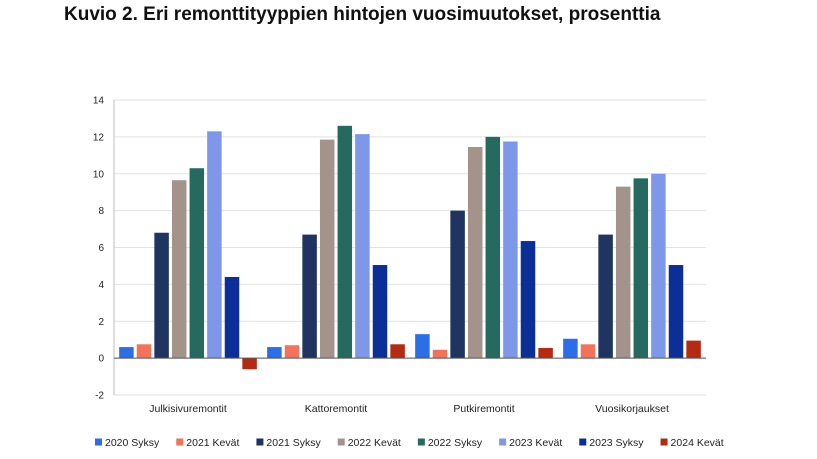  What do you see at coordinates (293, 443) in the screenshot?
I see `legend-label: 2021 Syksy` at bounding box center [293, 443].